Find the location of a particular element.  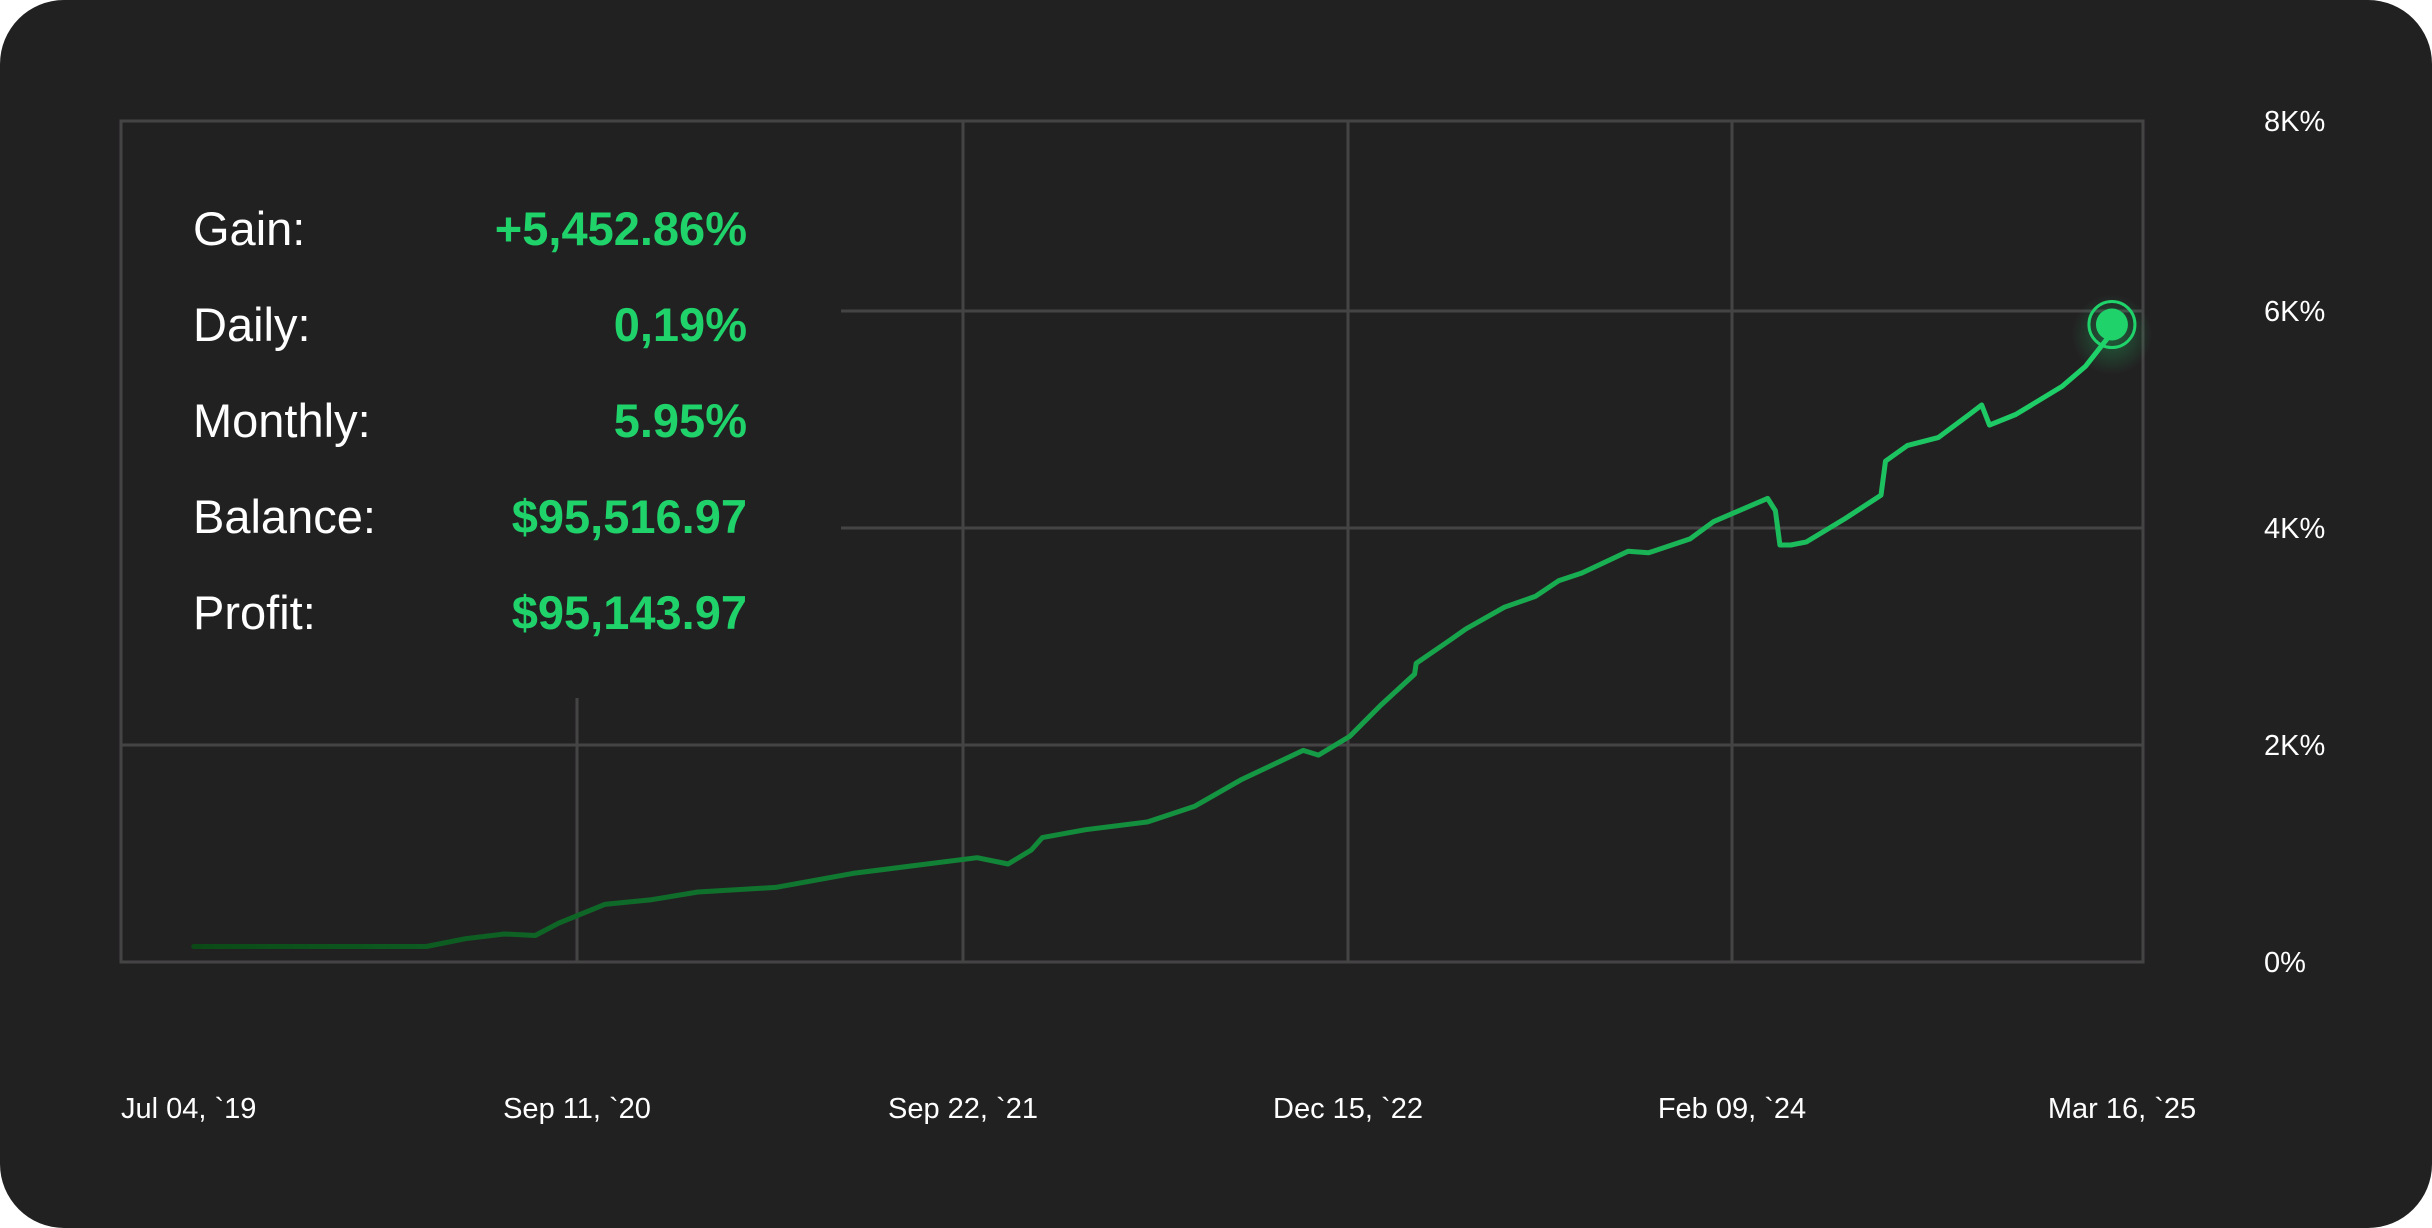

y-tick-label: 4K% is located at coordinates (2294, 529).